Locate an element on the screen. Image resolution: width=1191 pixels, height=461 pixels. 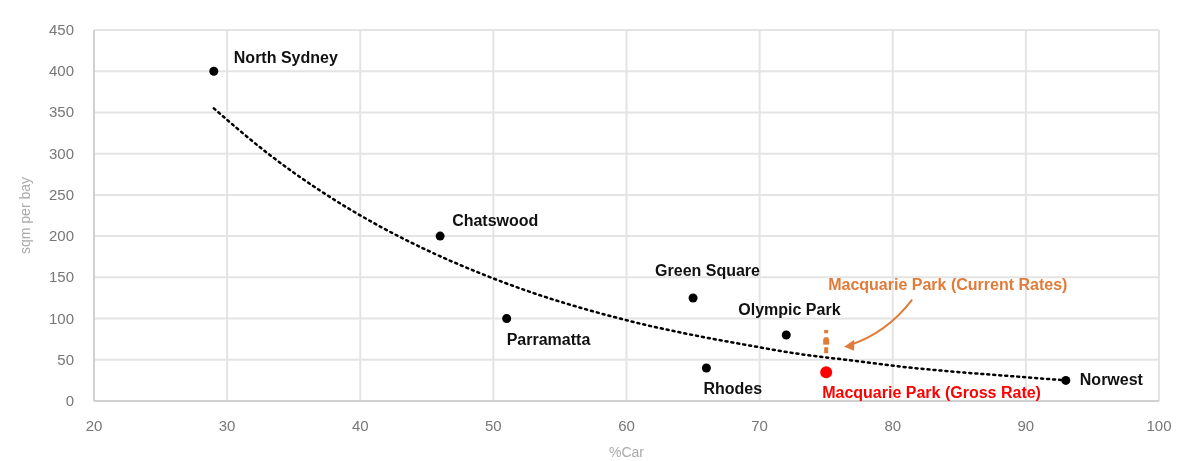
x-tick-label: 60 is located at coordinates (626, 425).